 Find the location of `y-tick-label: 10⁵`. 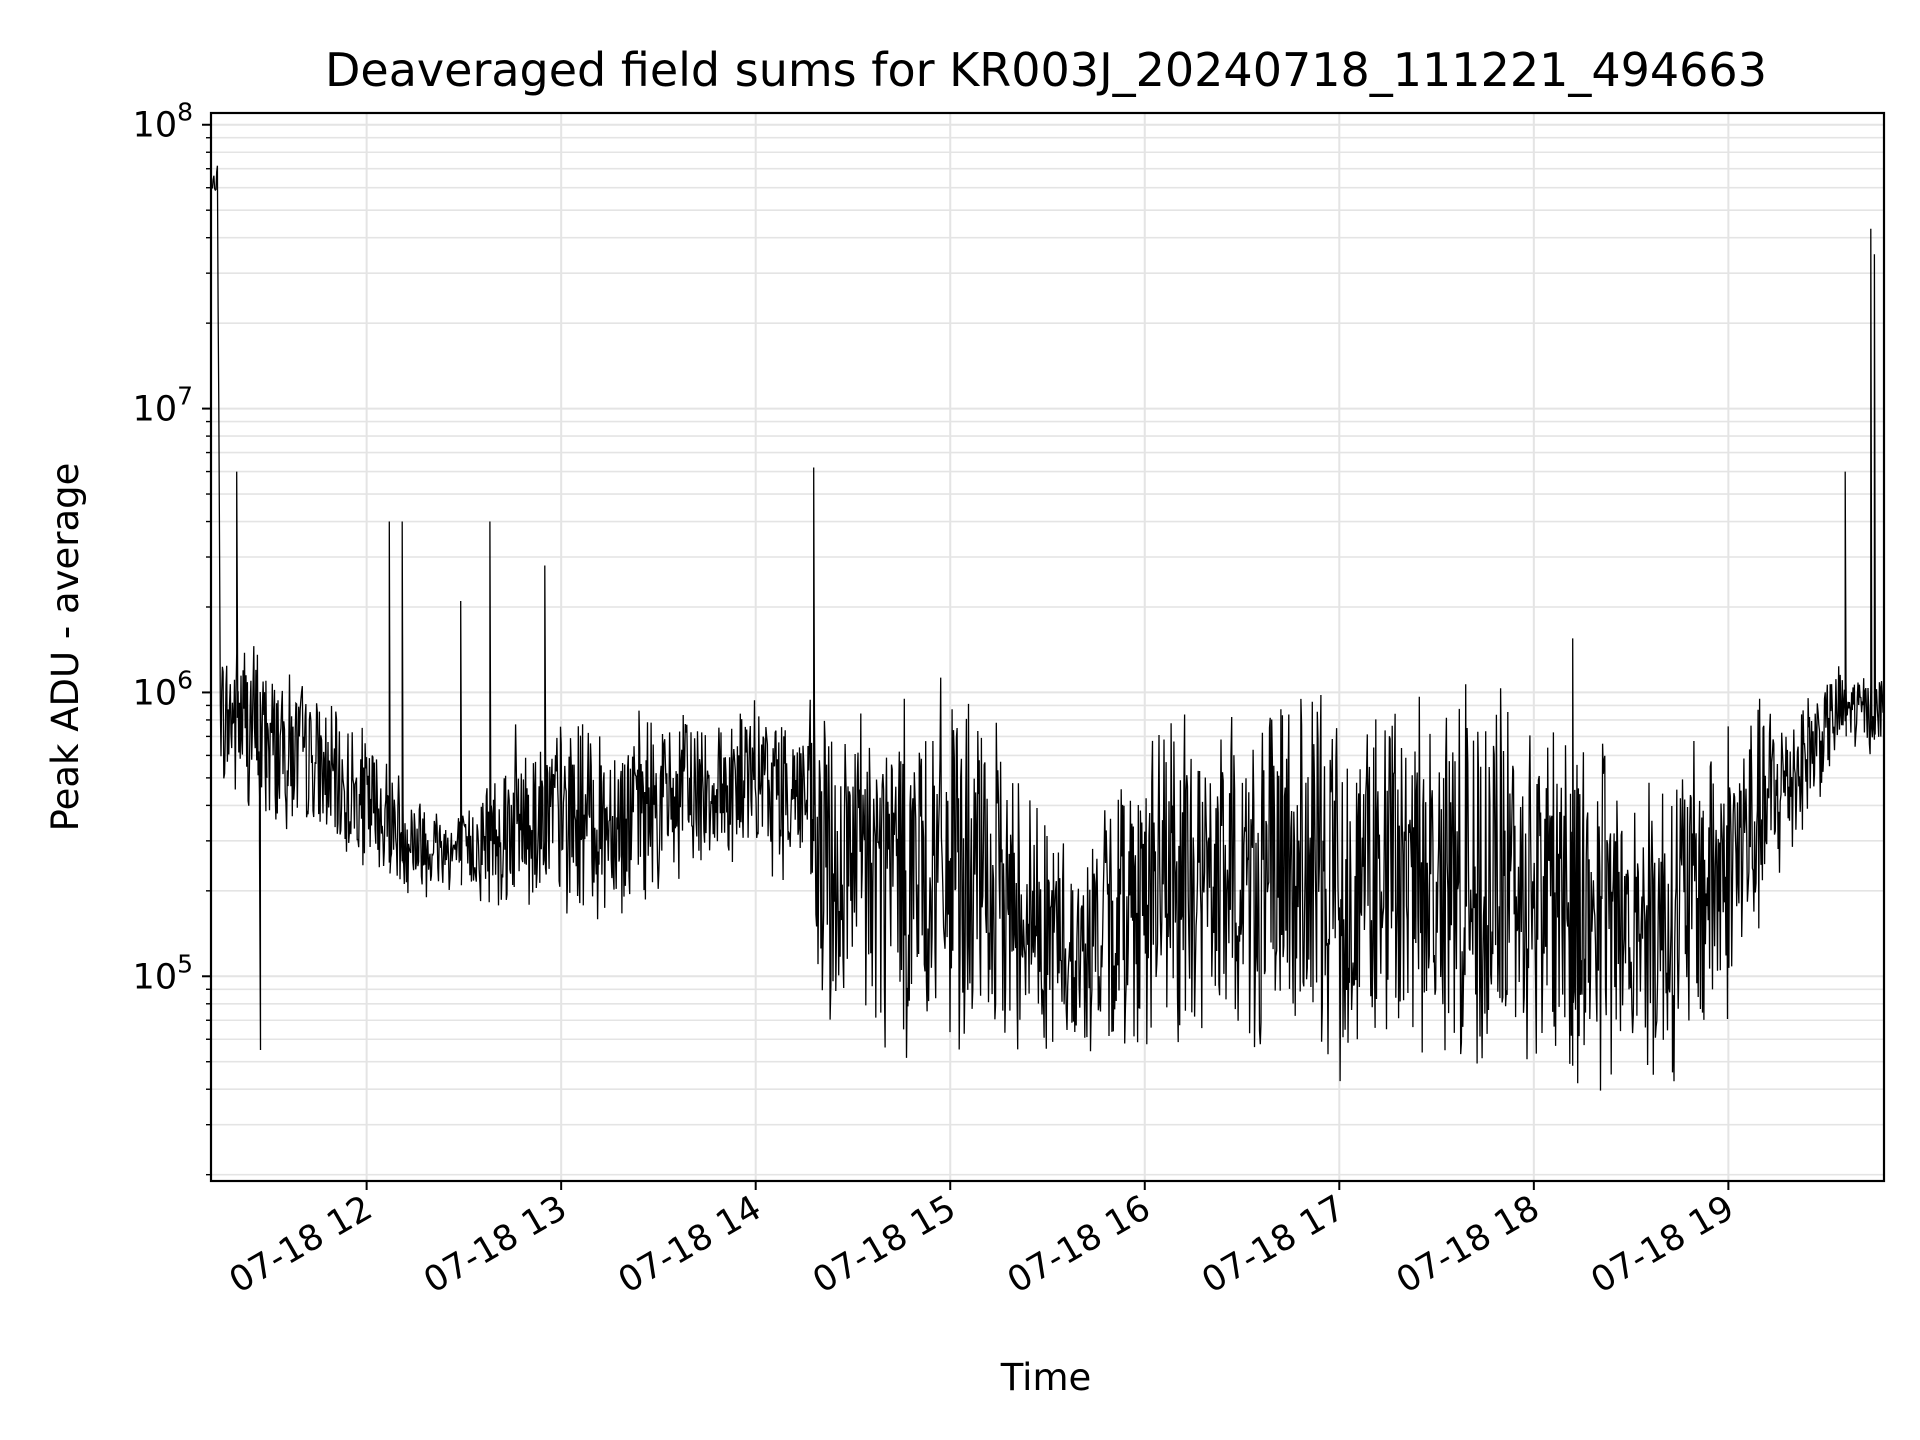

y-tick-label: 10⁵ is located at coordinates (163, 973).